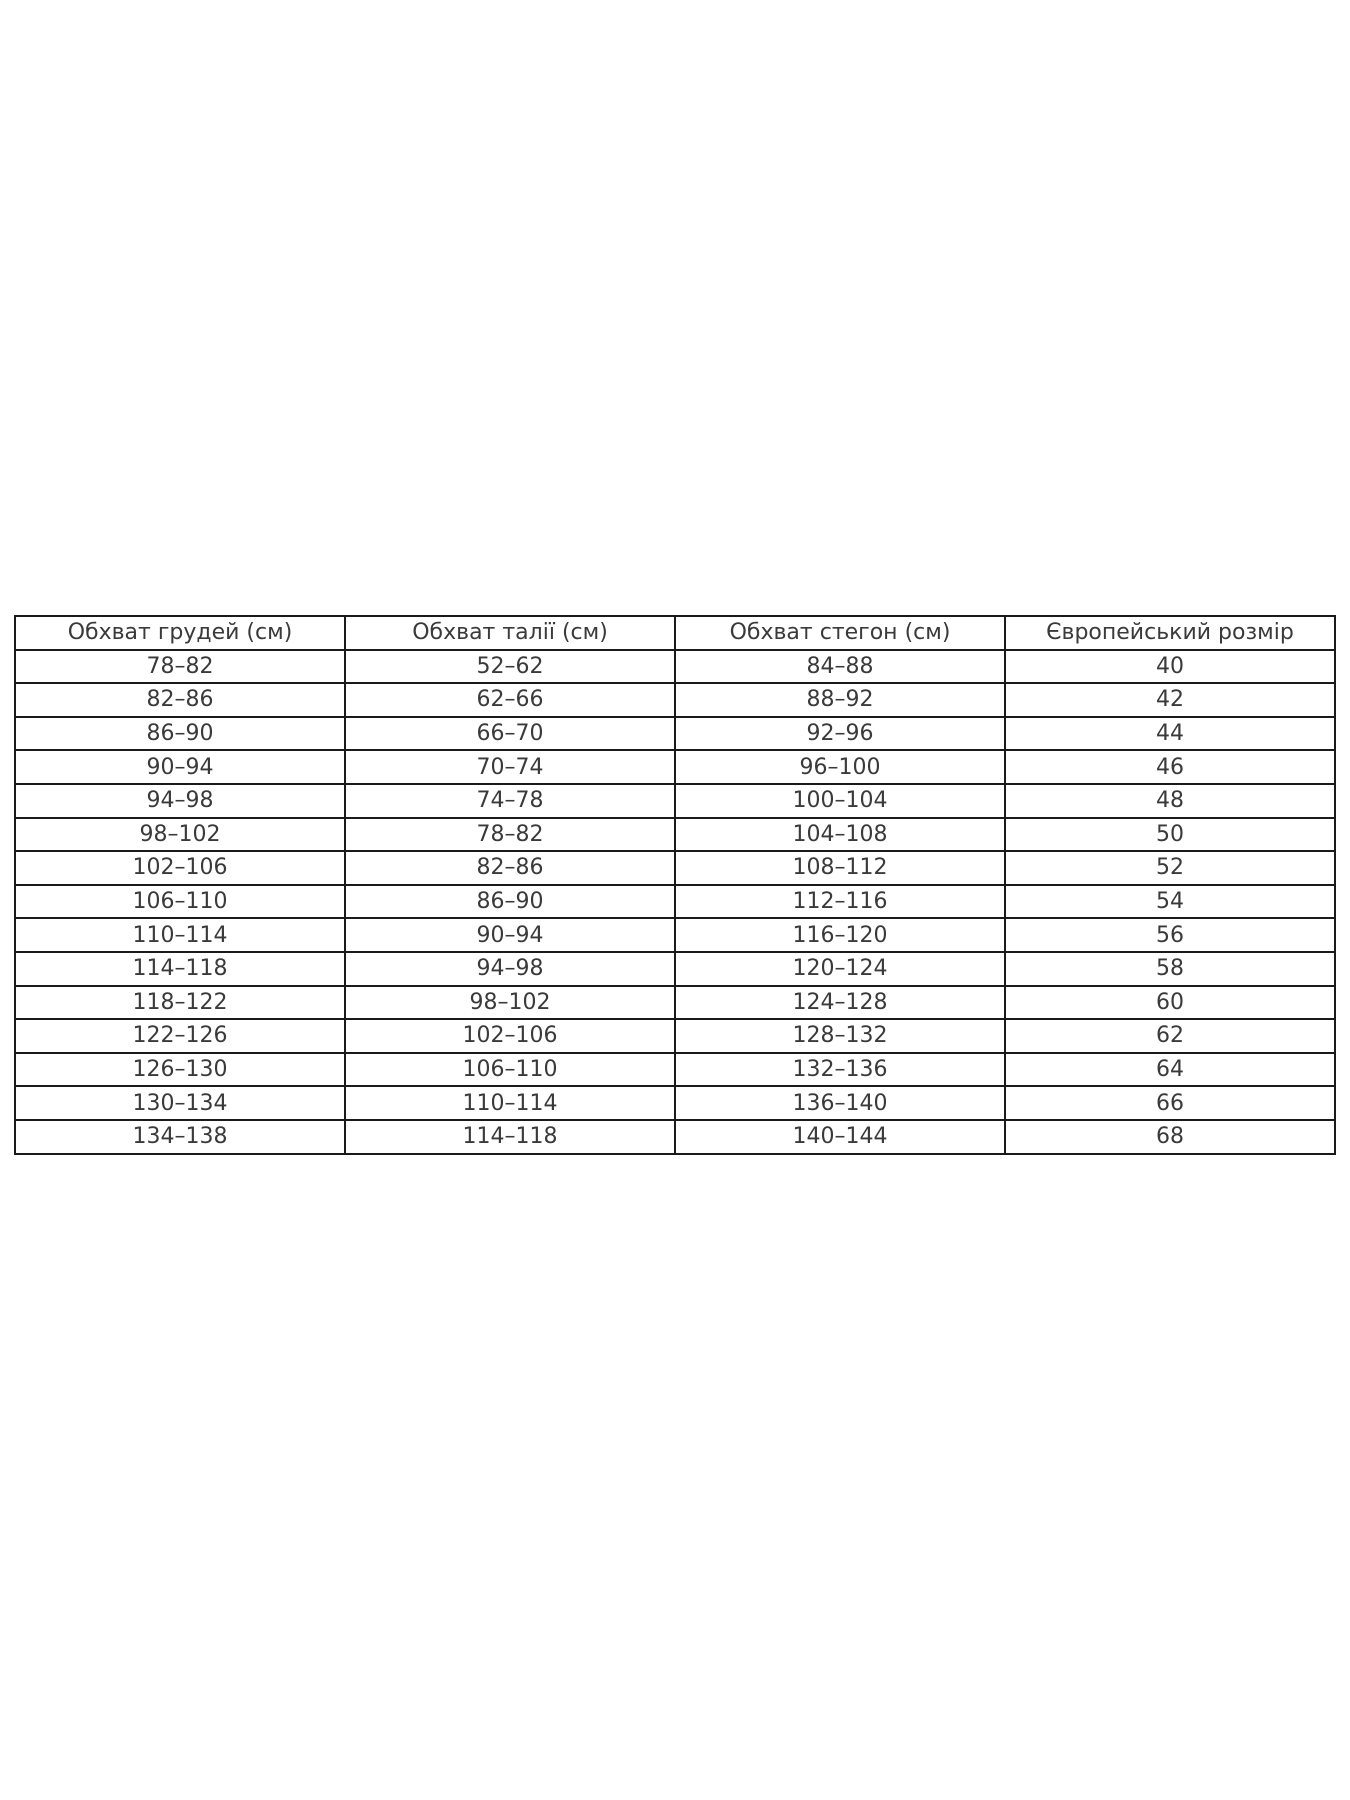  Describe the element at coordinates (1170, 666) in the screenshot. I see `table-cell: 40` at that location.